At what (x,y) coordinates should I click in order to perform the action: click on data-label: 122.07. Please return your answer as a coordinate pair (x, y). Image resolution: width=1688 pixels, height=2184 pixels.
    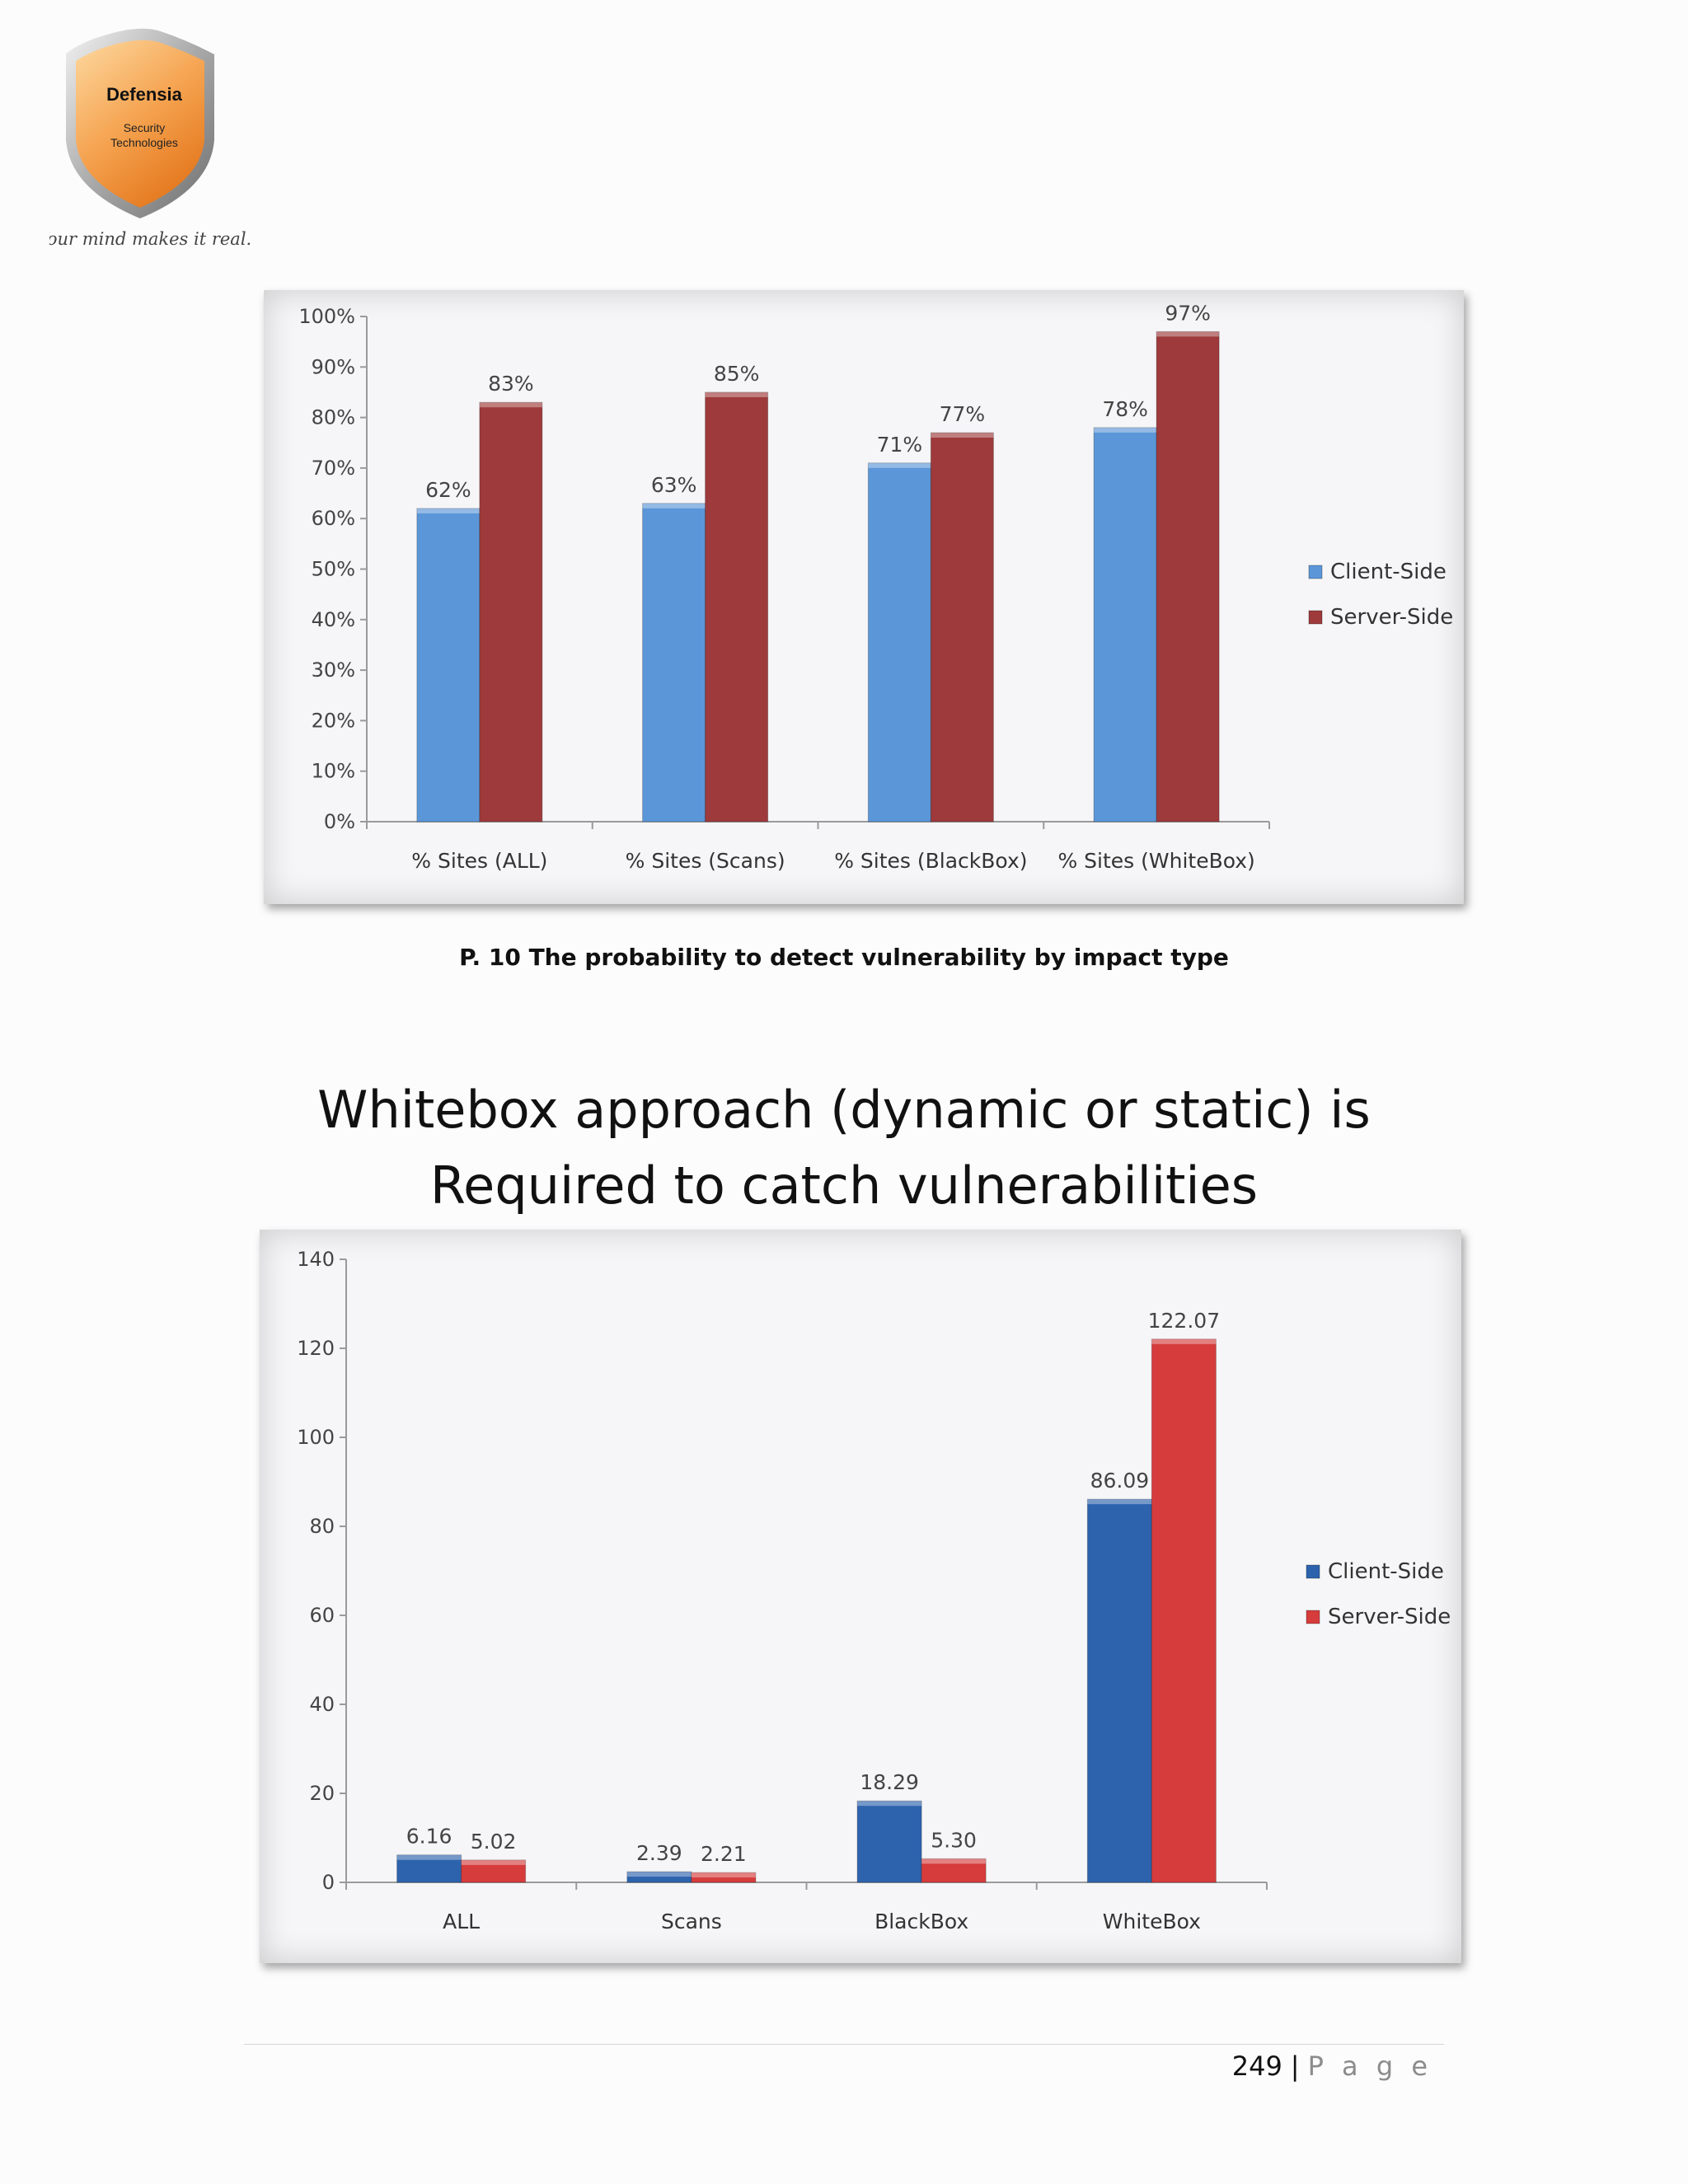
    Looking at the image, I should click on (1184, 1321).